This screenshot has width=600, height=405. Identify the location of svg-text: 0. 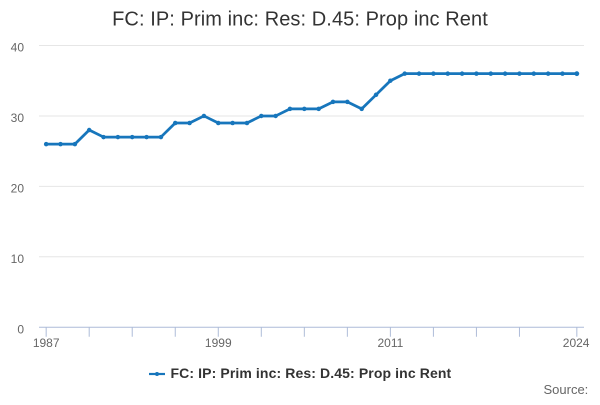
(20, 329).